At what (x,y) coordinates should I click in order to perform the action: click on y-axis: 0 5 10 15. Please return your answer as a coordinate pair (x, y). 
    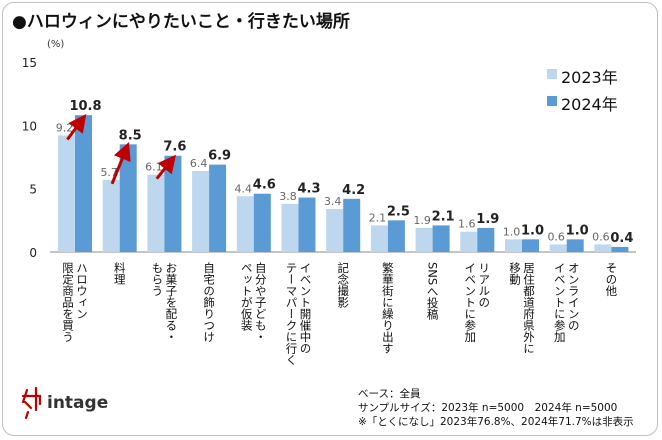
    Looking at the image, I should click on (29, 158).